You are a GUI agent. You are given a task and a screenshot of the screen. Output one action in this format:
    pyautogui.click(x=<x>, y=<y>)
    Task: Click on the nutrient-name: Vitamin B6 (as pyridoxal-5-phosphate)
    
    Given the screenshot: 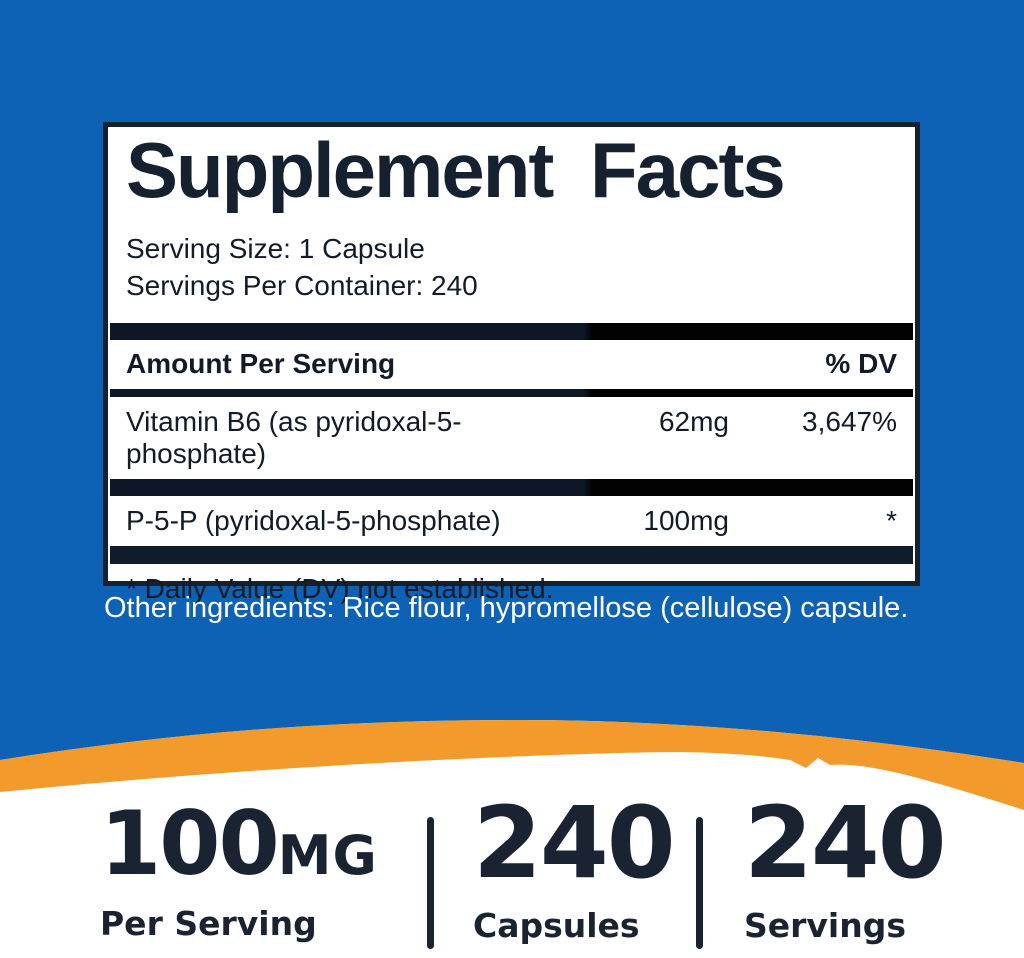 What is the action you would take?
    pyautogui.click(x=294, y=437)
    